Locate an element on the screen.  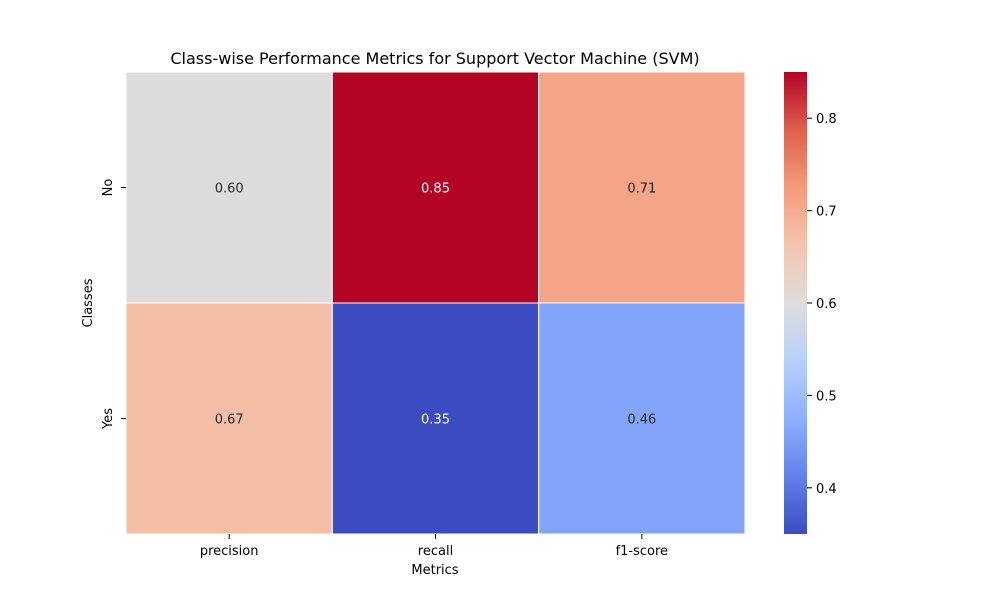
x-axis-ticks: precision recall f1-score is located at coordinates (434, 546).